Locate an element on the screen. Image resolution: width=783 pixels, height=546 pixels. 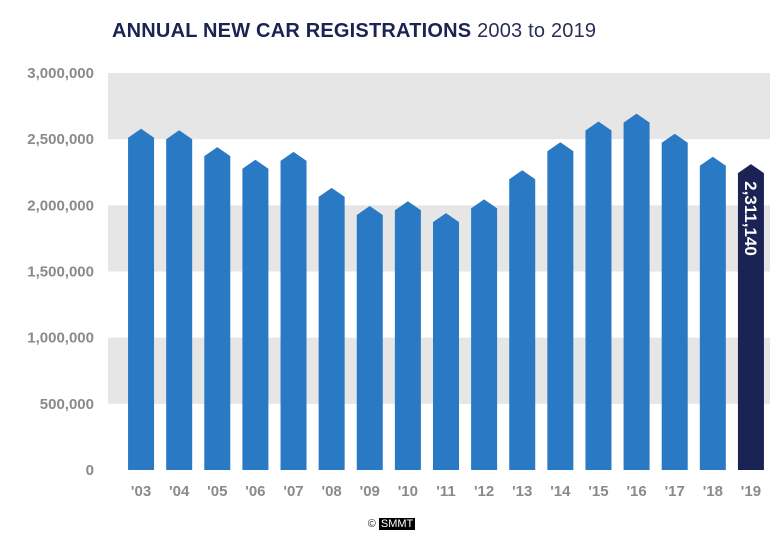
x-tick-label: '18 is located at coordinates (713, 491).